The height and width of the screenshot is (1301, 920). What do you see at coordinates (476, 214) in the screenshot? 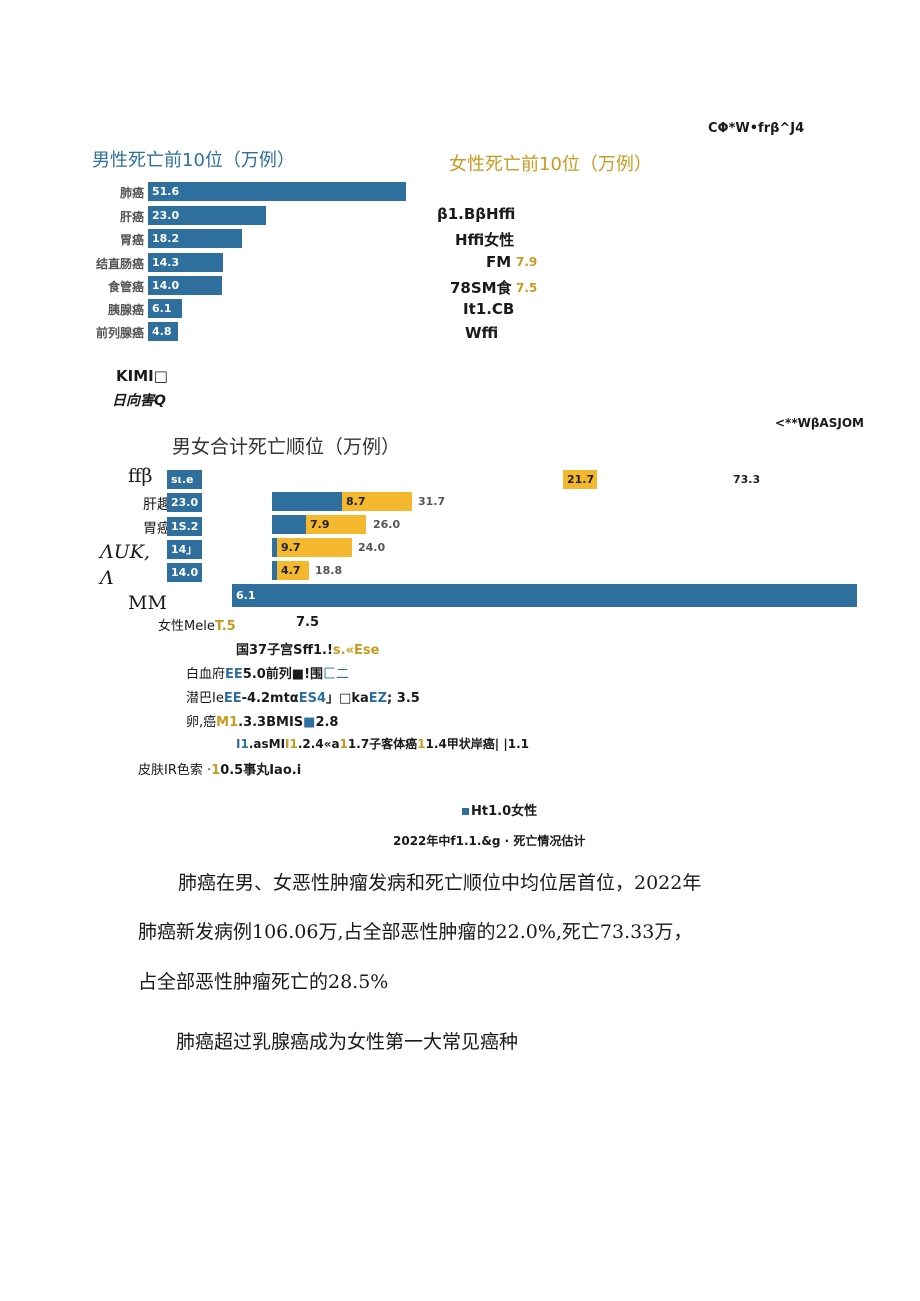
I see `female-line-1: β1.BβHffi` at bounding box center [476, 214].